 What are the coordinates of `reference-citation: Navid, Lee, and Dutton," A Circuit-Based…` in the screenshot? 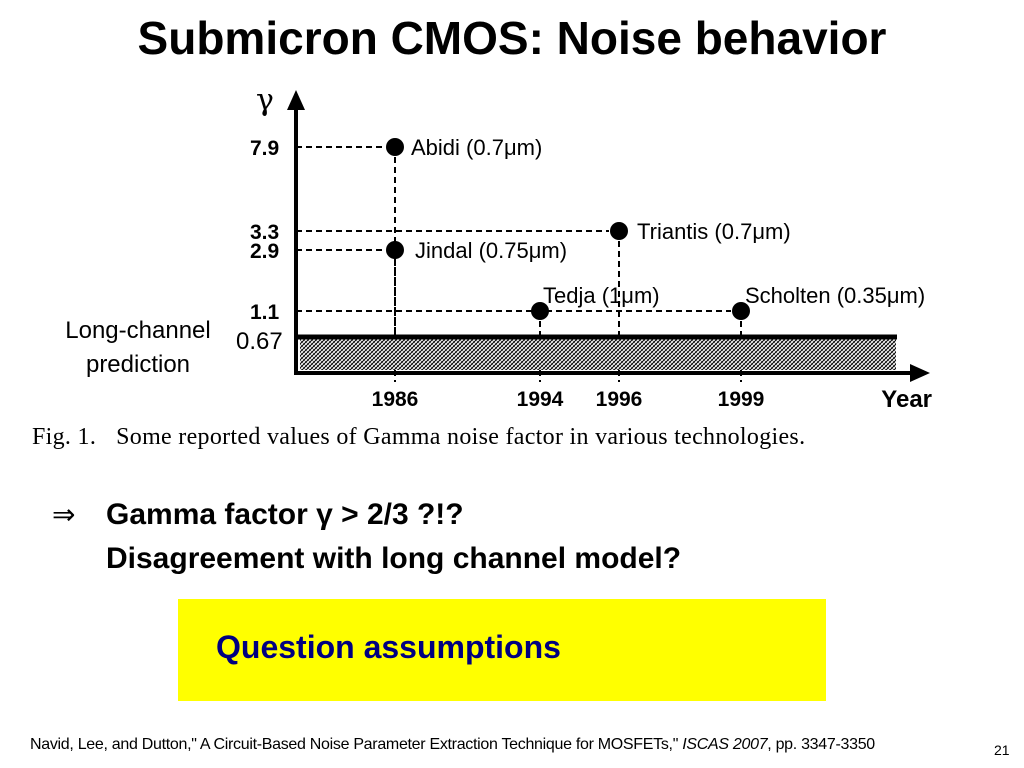 It's located at (452, 745).